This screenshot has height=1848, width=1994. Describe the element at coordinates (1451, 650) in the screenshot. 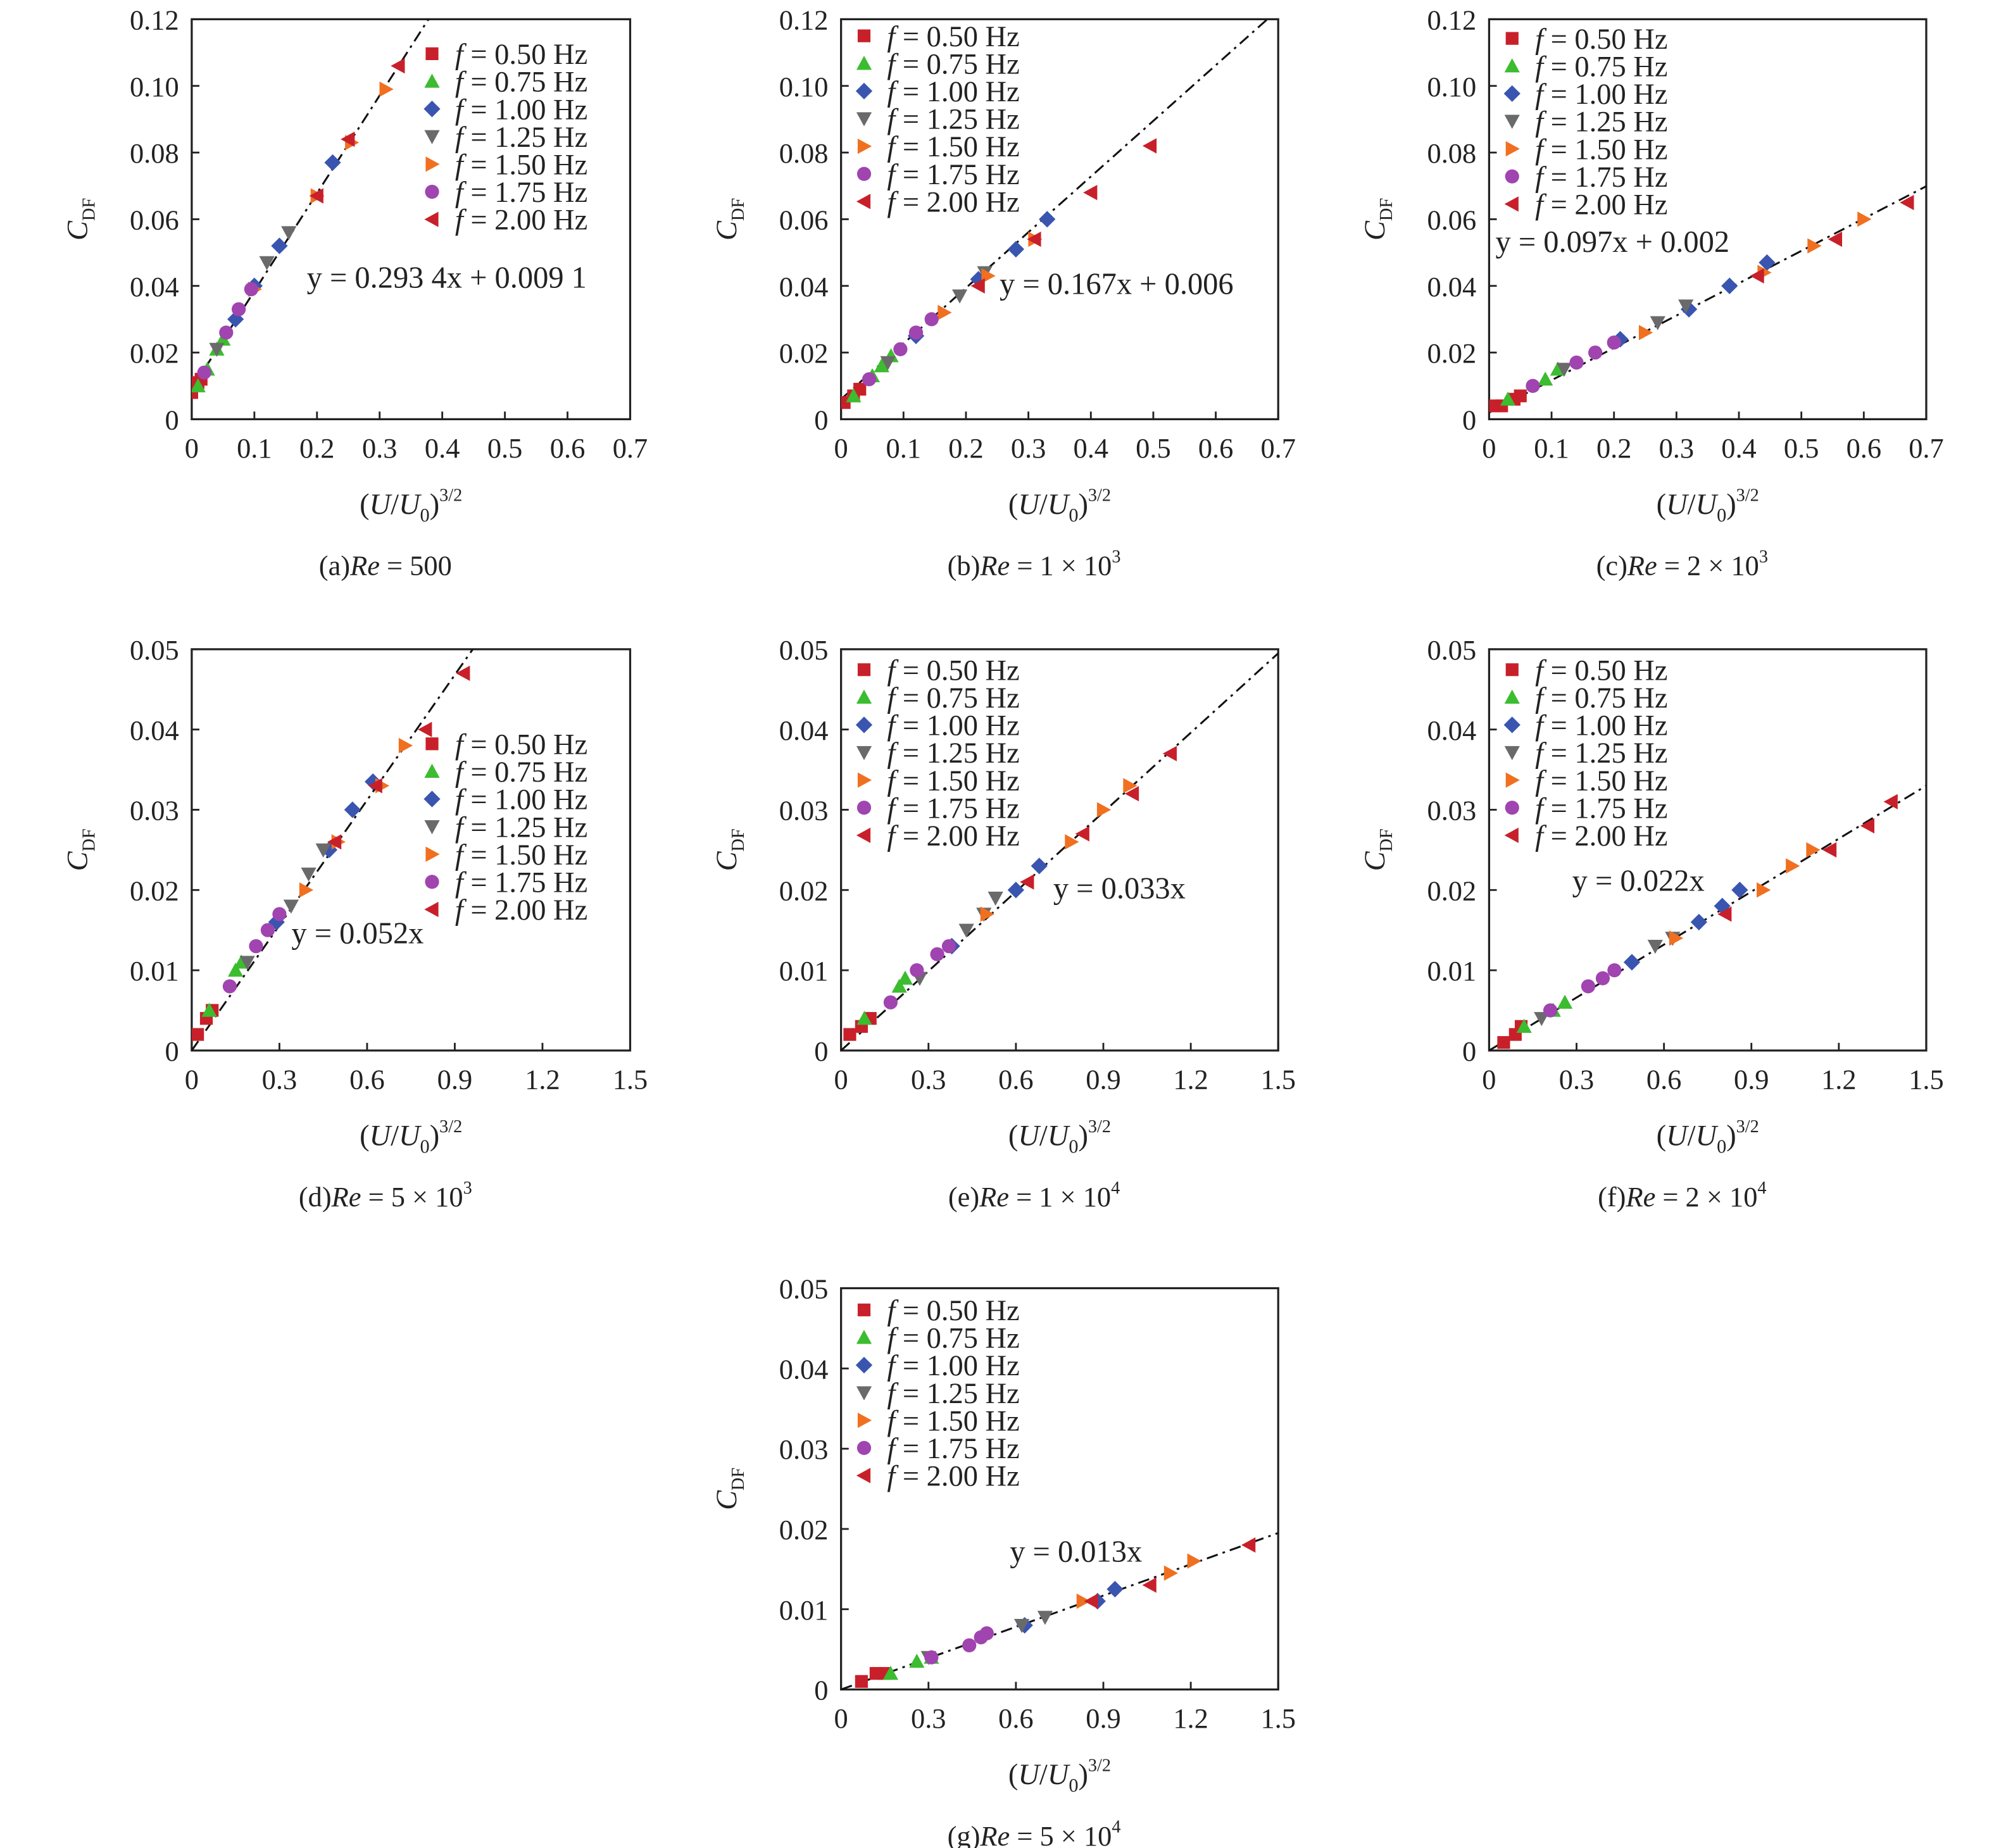

I see `y-tick-label: 0.05` at that location.